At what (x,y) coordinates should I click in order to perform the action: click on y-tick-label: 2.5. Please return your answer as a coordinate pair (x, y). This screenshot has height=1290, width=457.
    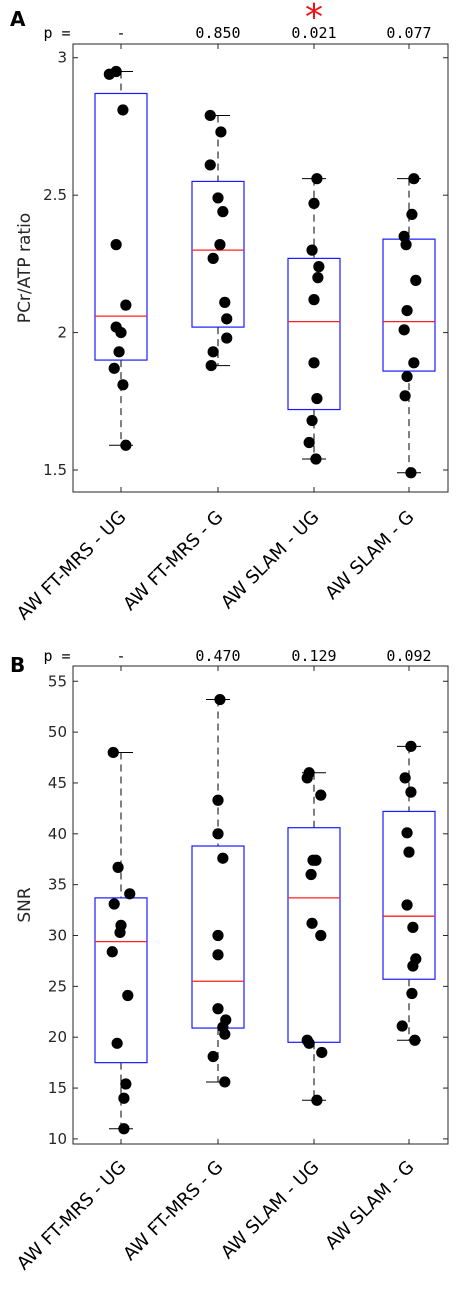
    Looking at the image, I should click on (55, 195).